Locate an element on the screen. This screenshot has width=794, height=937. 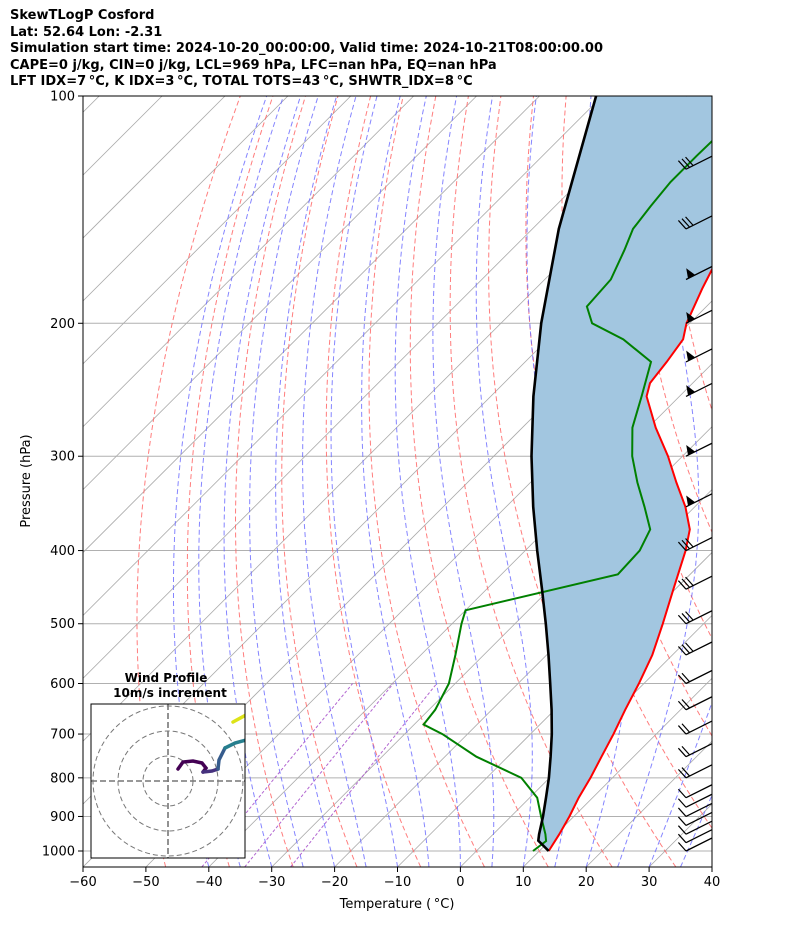
y-tick-label: 900 is located at coordinates (62, 817).